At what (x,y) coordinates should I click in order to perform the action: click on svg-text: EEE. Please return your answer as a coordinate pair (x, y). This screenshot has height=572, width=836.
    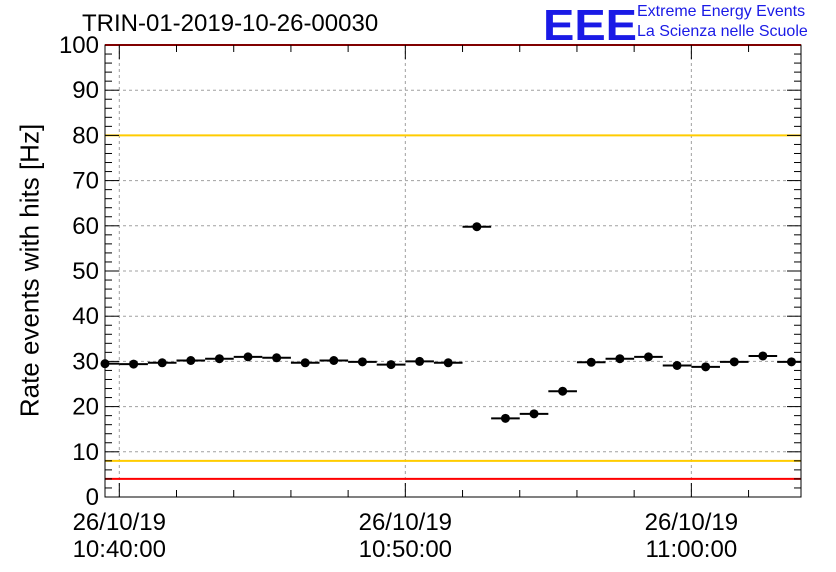
    Looking at the image, I should click on (590, 23).